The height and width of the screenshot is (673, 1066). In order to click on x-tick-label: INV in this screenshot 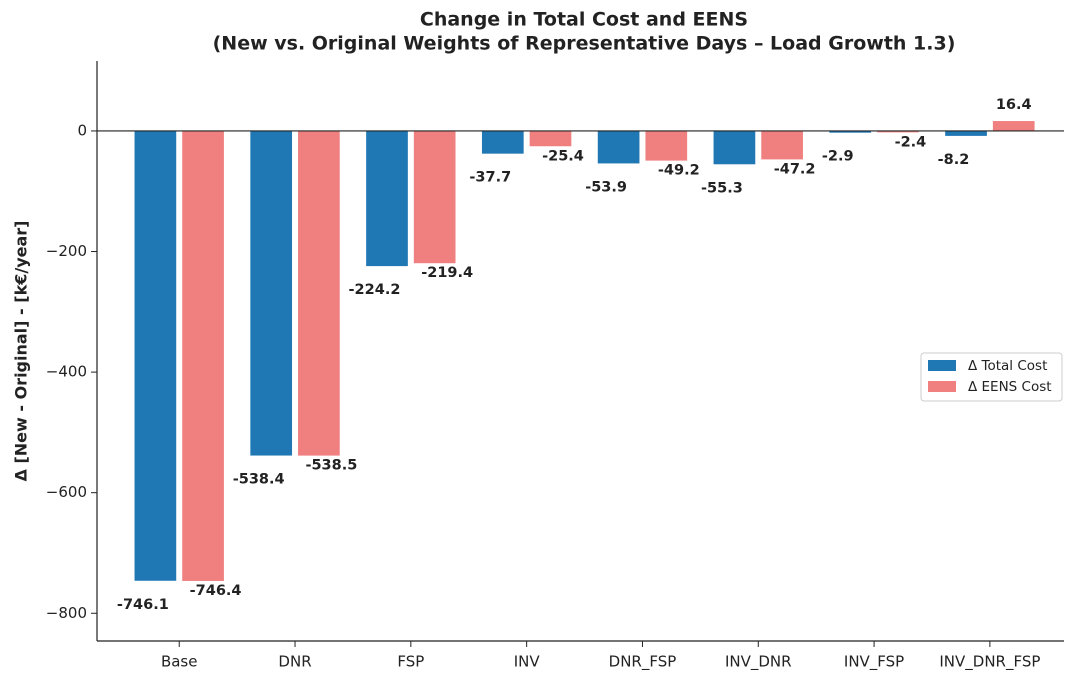, I will do `click(527, 662)`.